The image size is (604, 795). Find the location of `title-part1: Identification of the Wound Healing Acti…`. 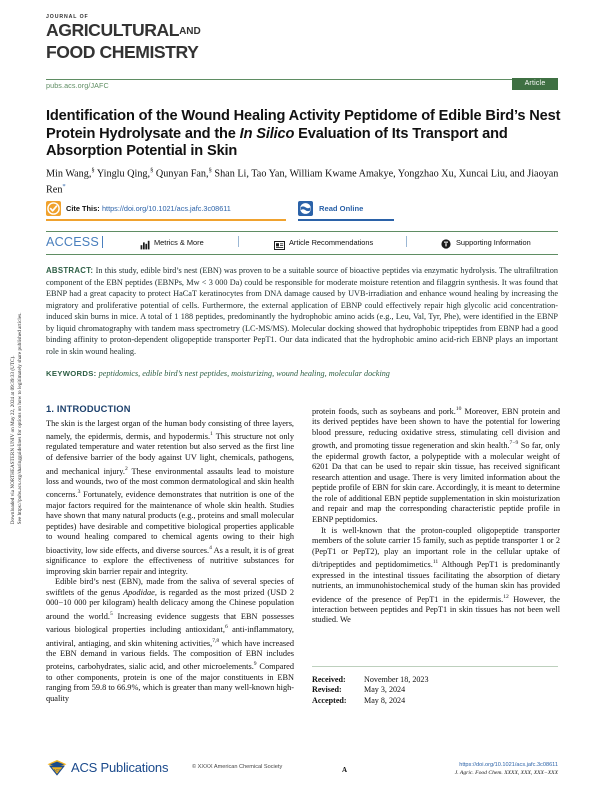

title-part1: Identification of the Wound Healing Acti… is located at coordinates (303, 125).